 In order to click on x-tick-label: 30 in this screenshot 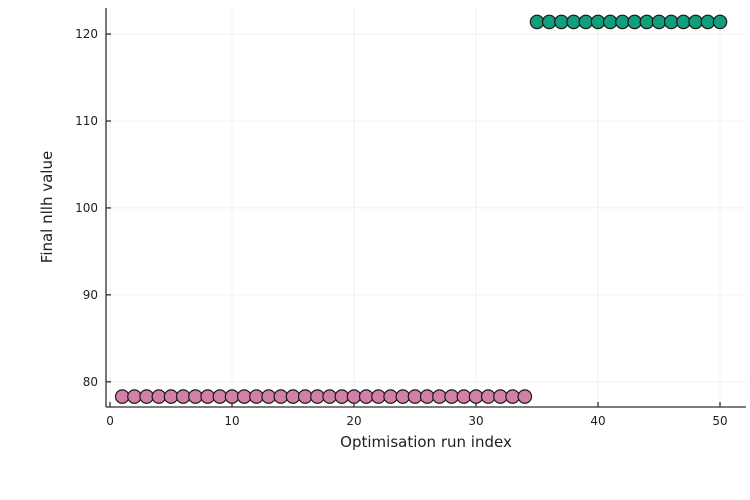, I will do `click(475, 421)`.